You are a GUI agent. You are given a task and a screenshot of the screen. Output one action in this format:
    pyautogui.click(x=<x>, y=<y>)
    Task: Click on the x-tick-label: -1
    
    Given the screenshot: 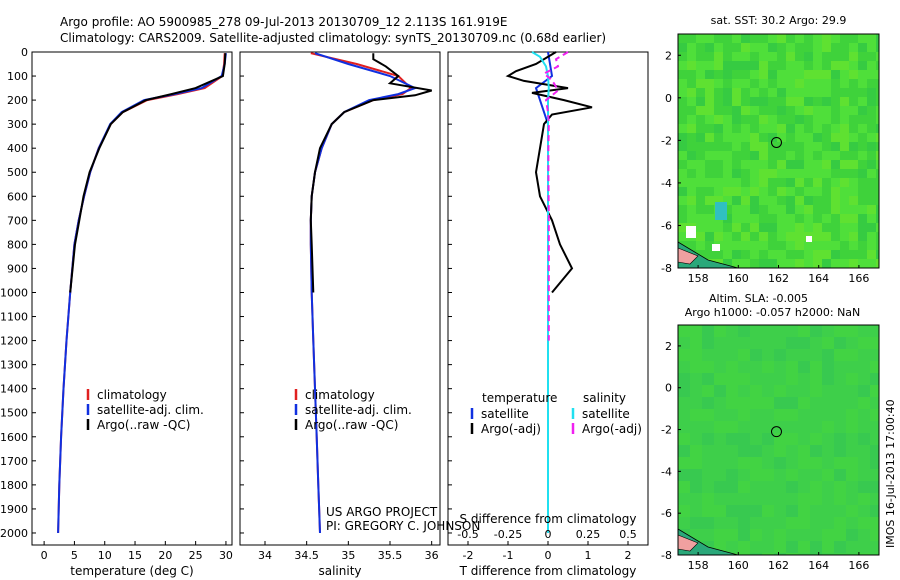 What is the action you would take?
    pyautogui.click(x=508, y=555)
    